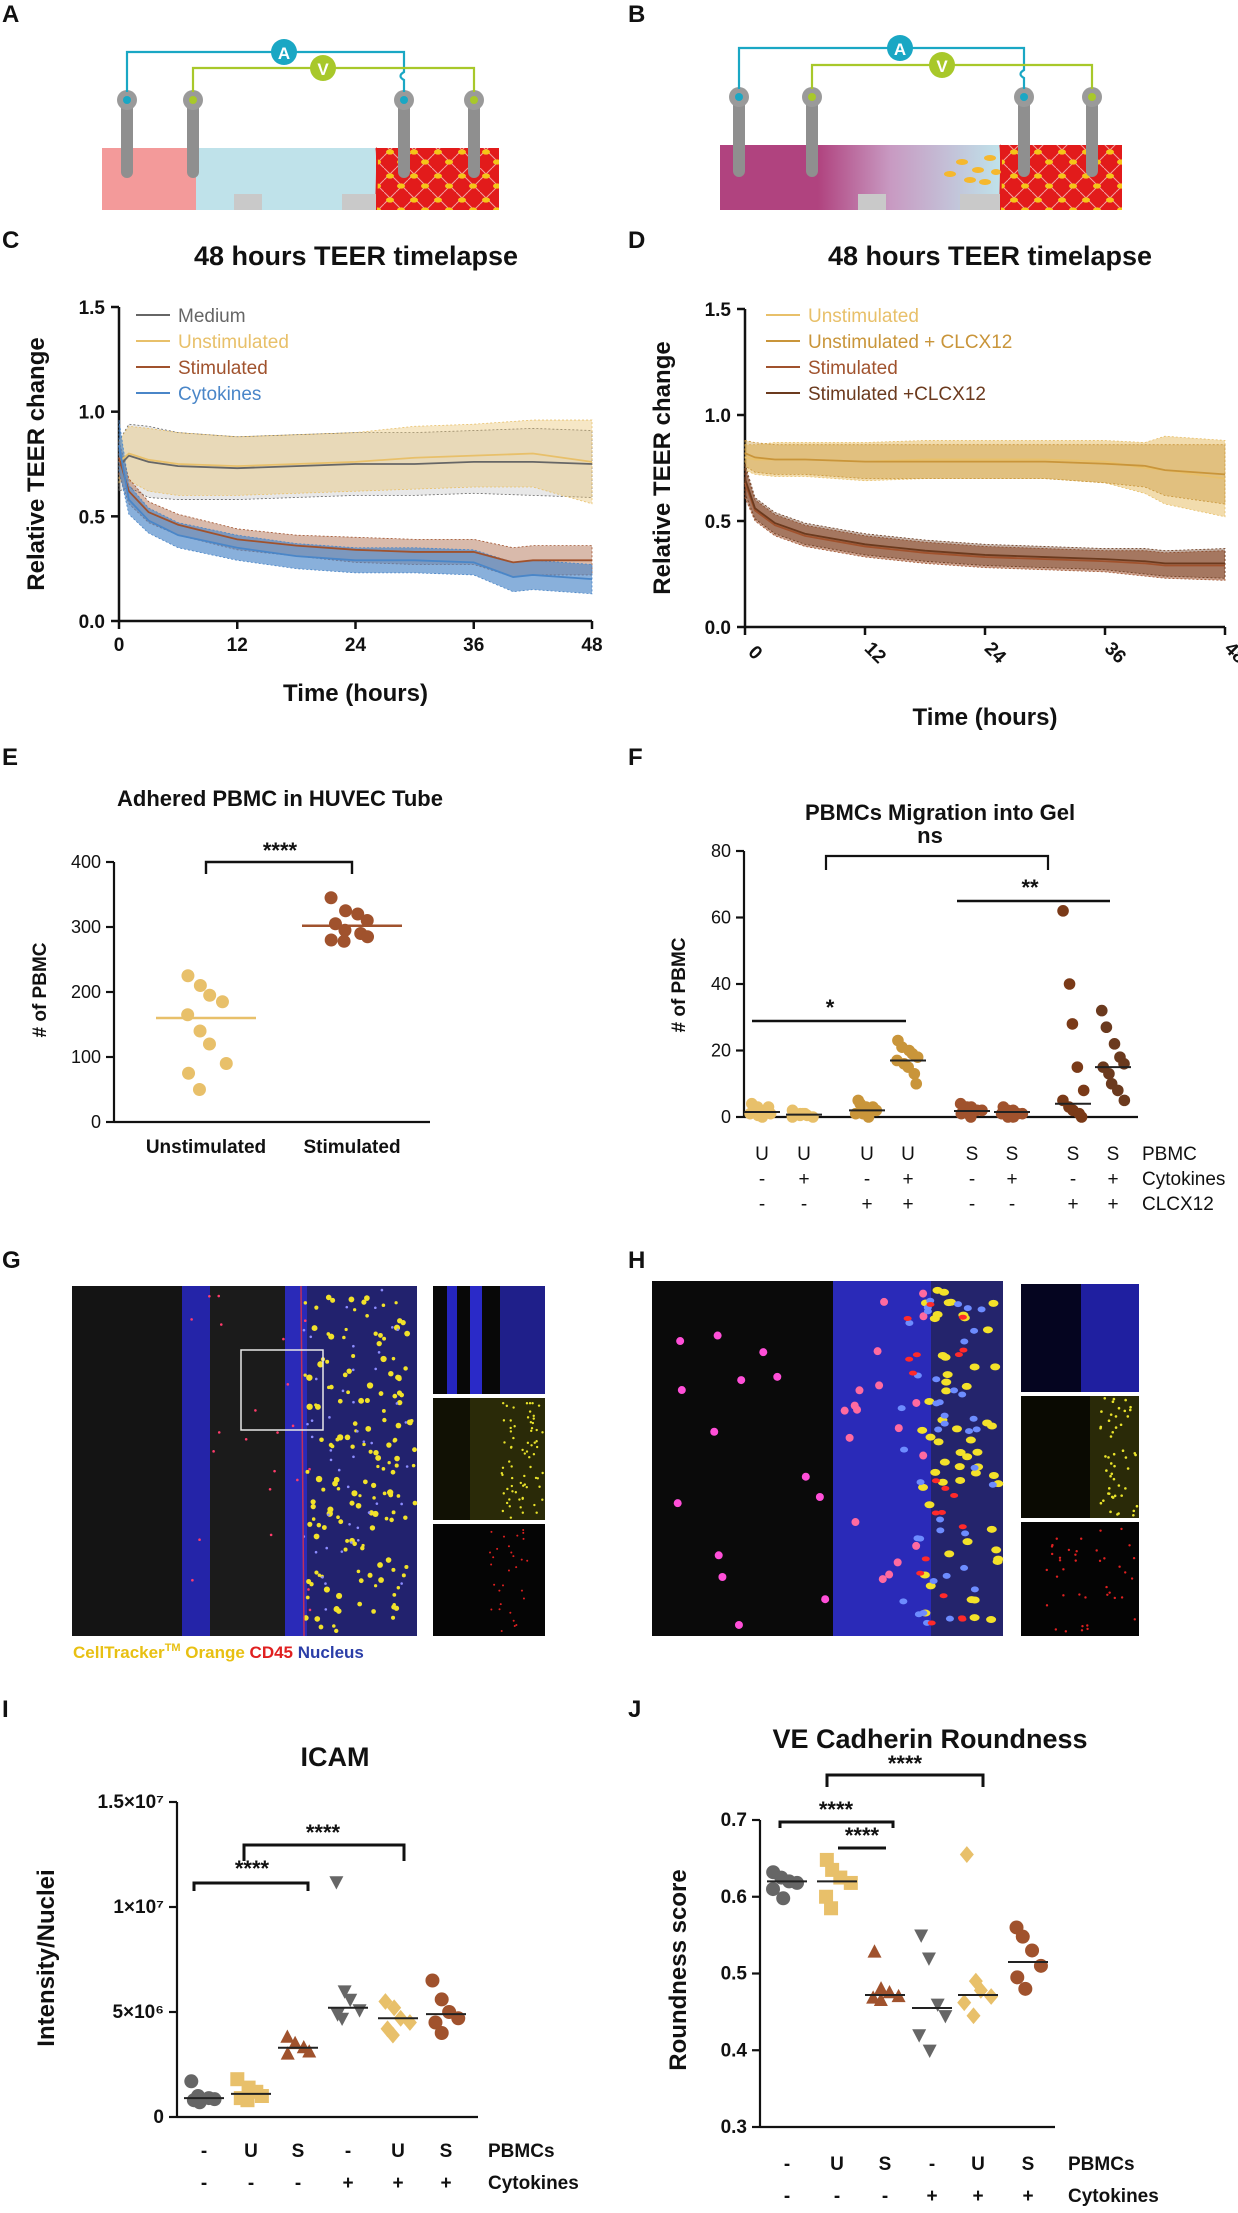 Image resolution: width=1238 pixels, height=2213 pixels. Describe the element at coordinates (323, 1832) in the screenshot. I see `significance-label: ****` at that location.